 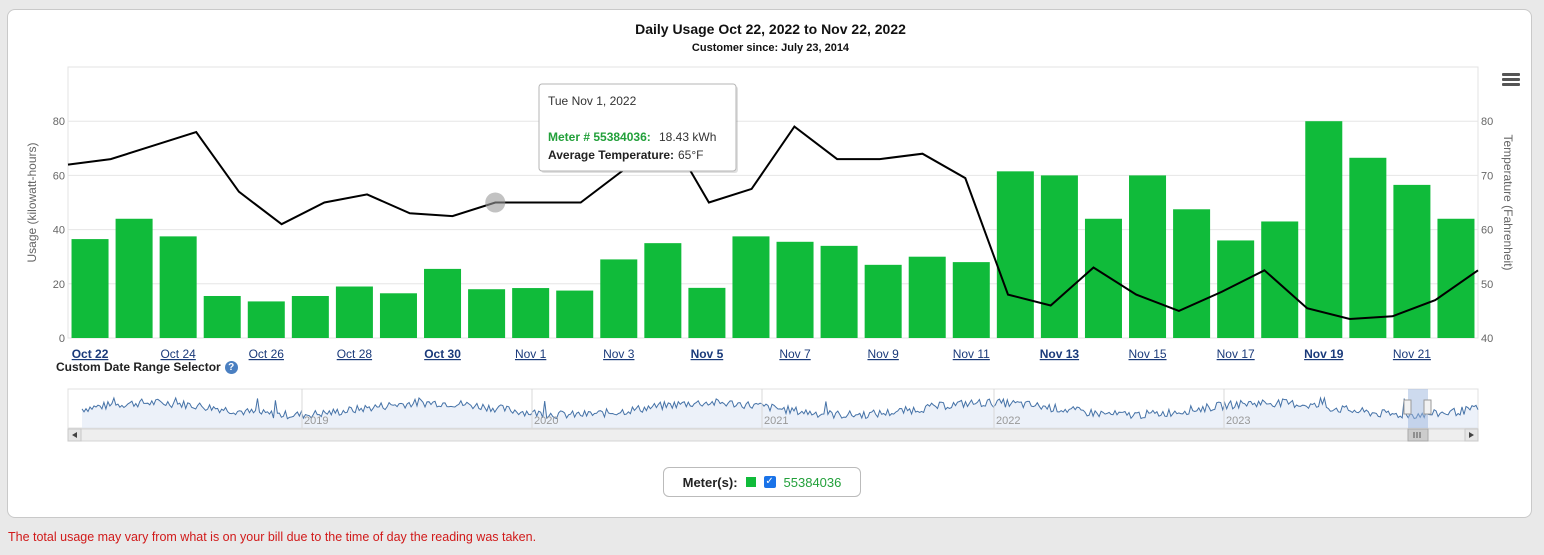 What do you see at coordinates (1008, 421) in the screenshot?
I see `navigator-year-label: 2022` at bounding box center [1008, 421].